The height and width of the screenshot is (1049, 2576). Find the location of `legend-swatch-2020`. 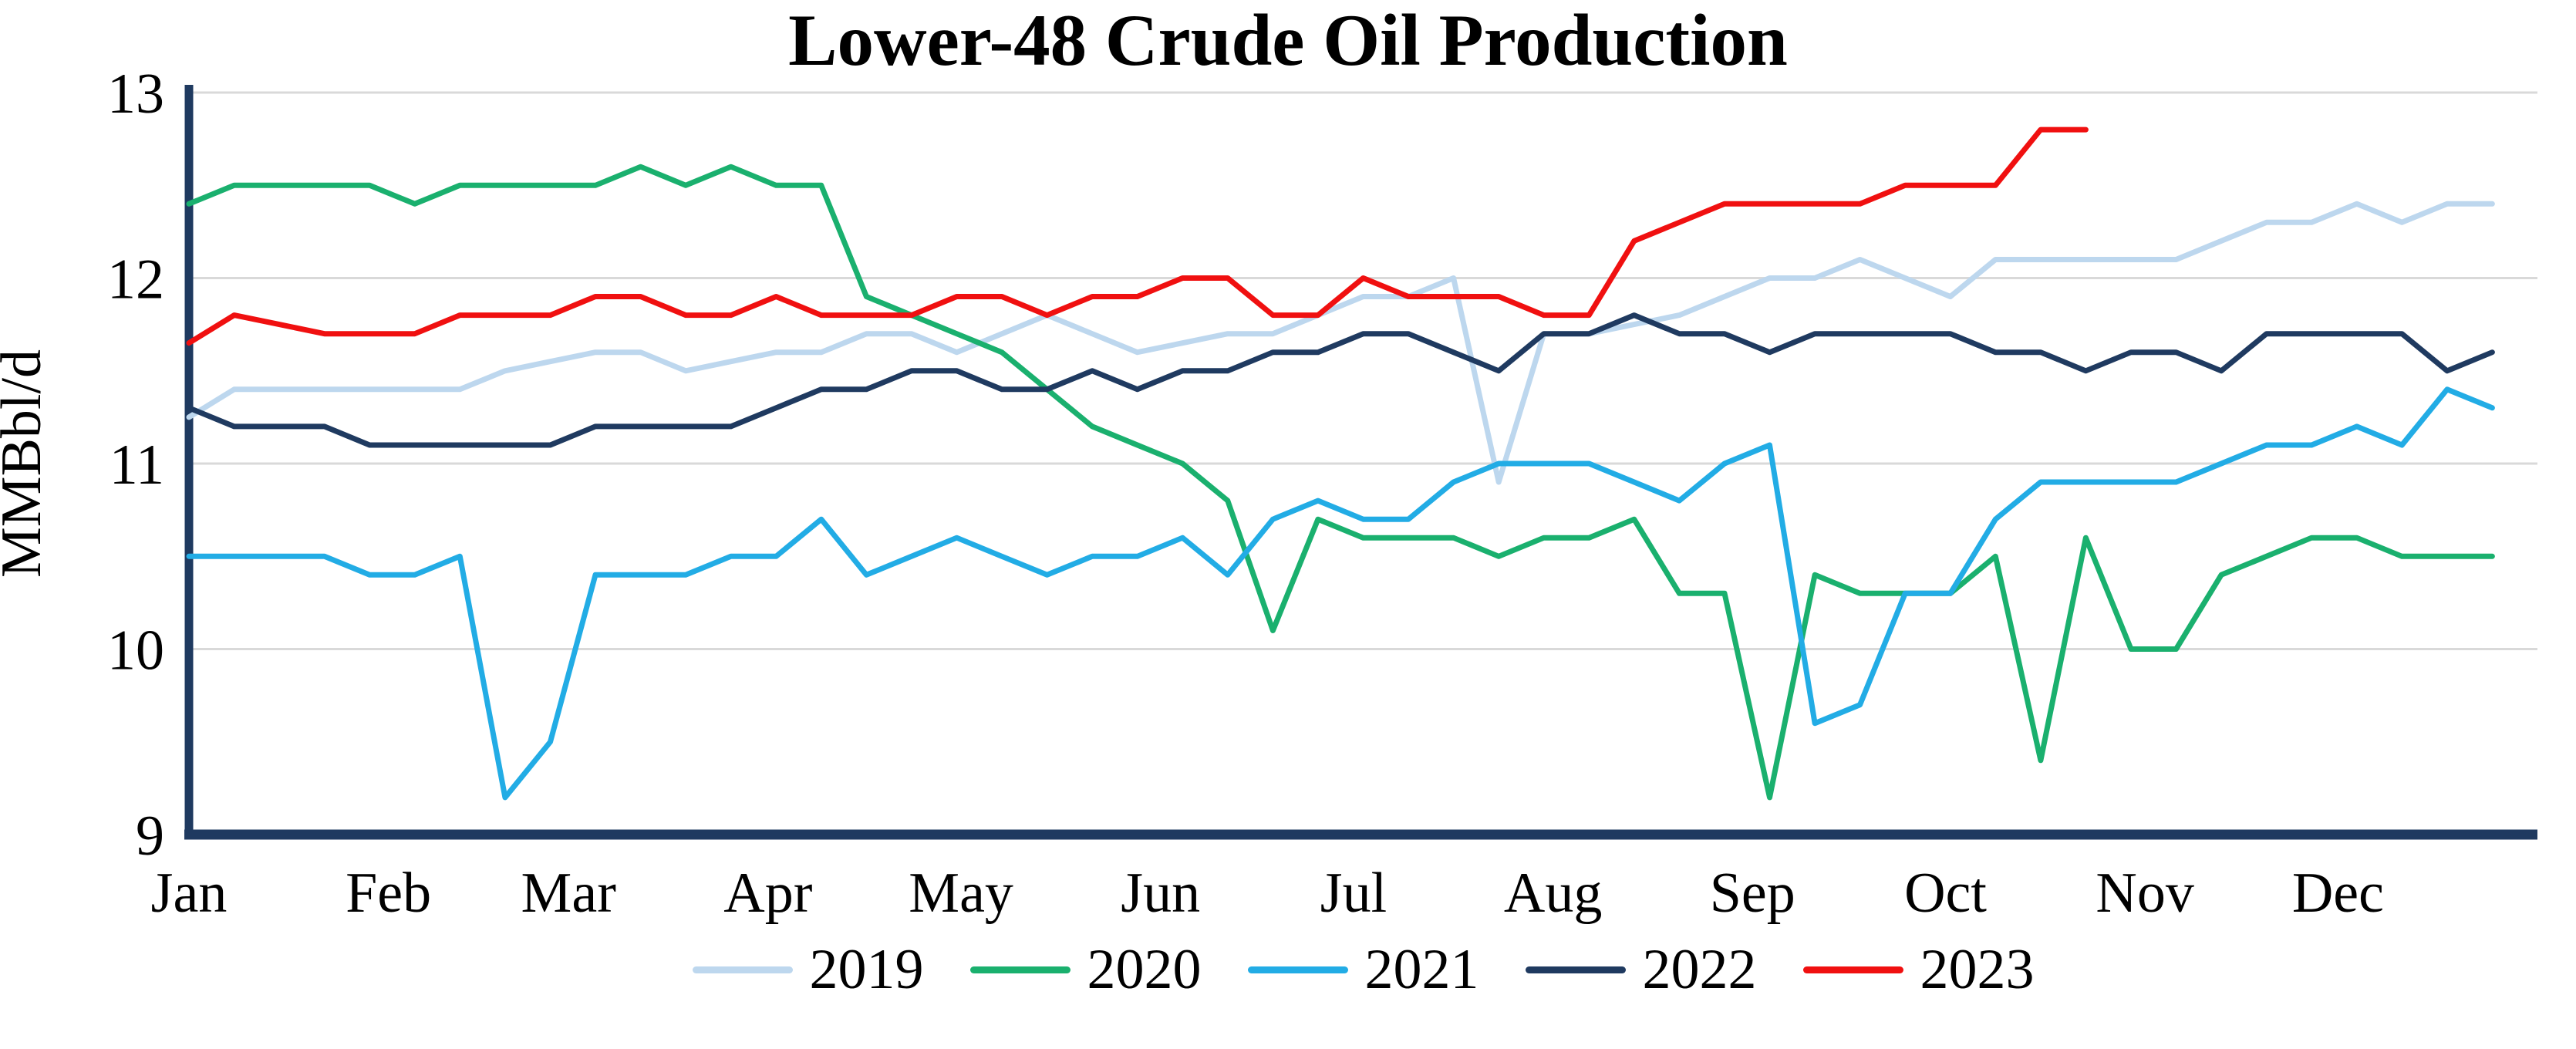

legend-swatch-2020 is located at coordinates (1020, 969).